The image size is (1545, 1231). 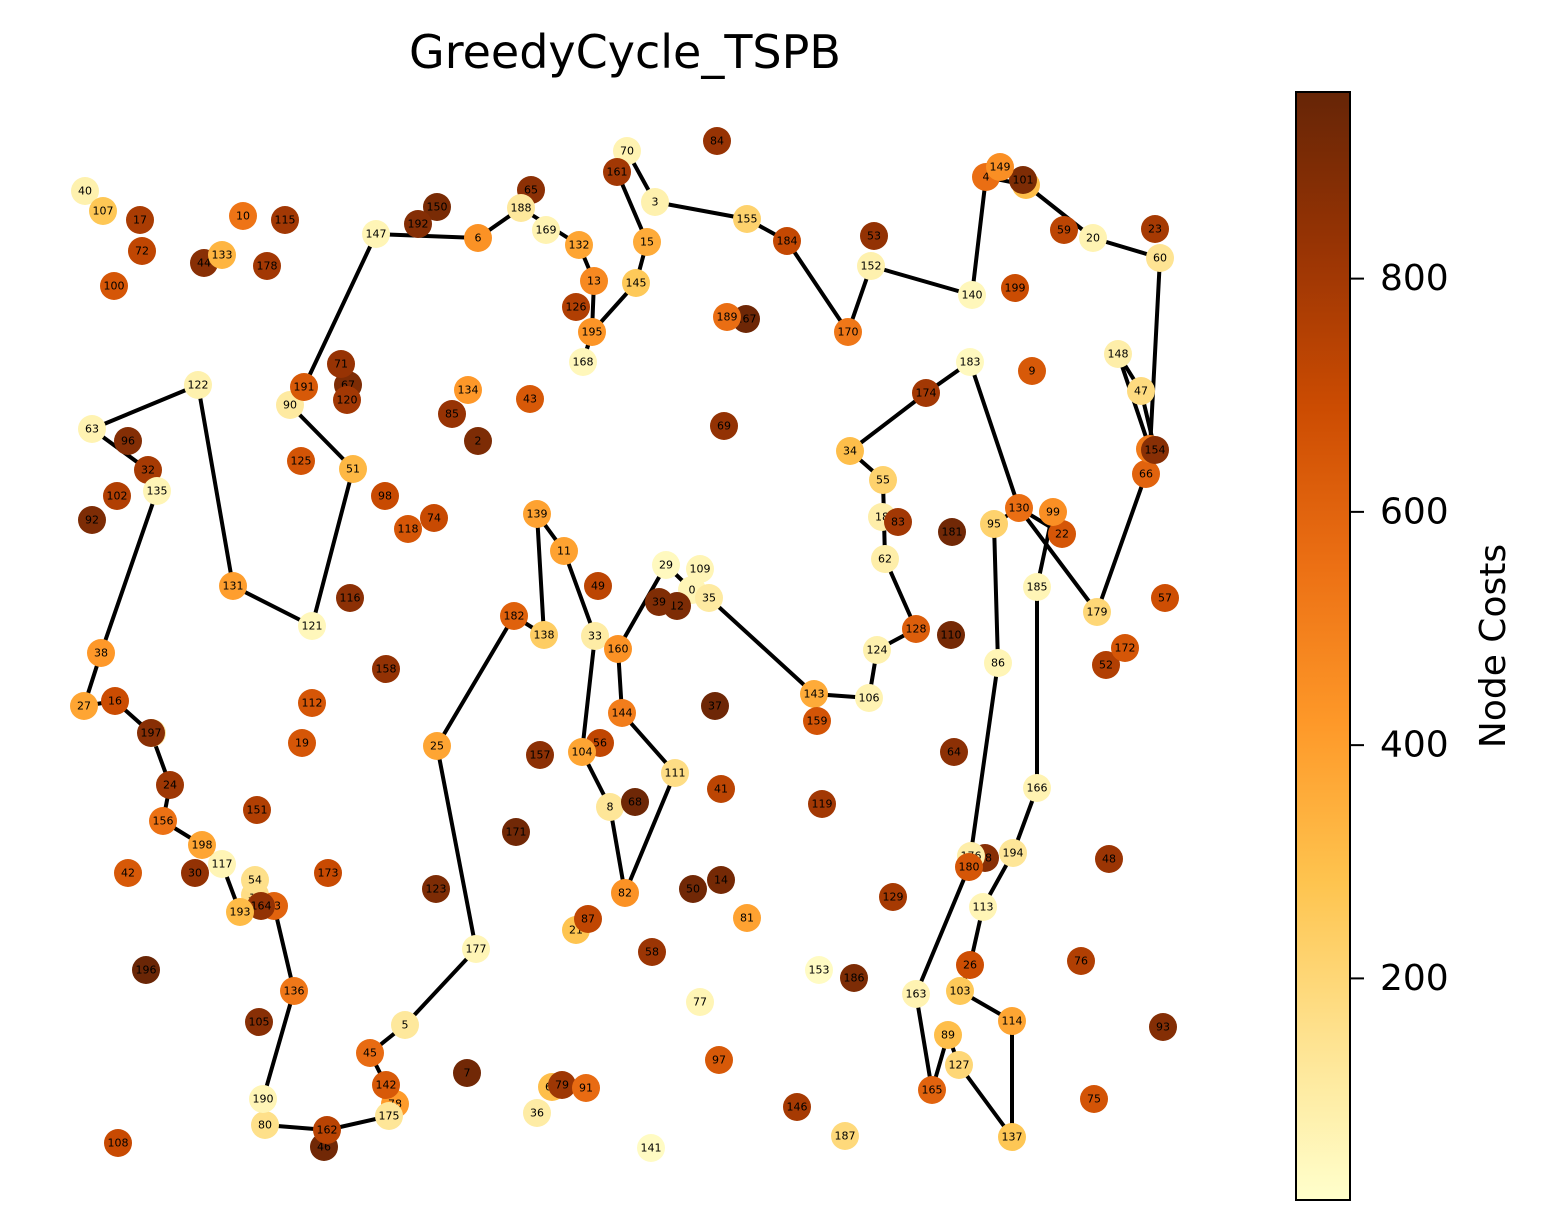 I want to click on node-point: 155, so click(x=747, y=219).